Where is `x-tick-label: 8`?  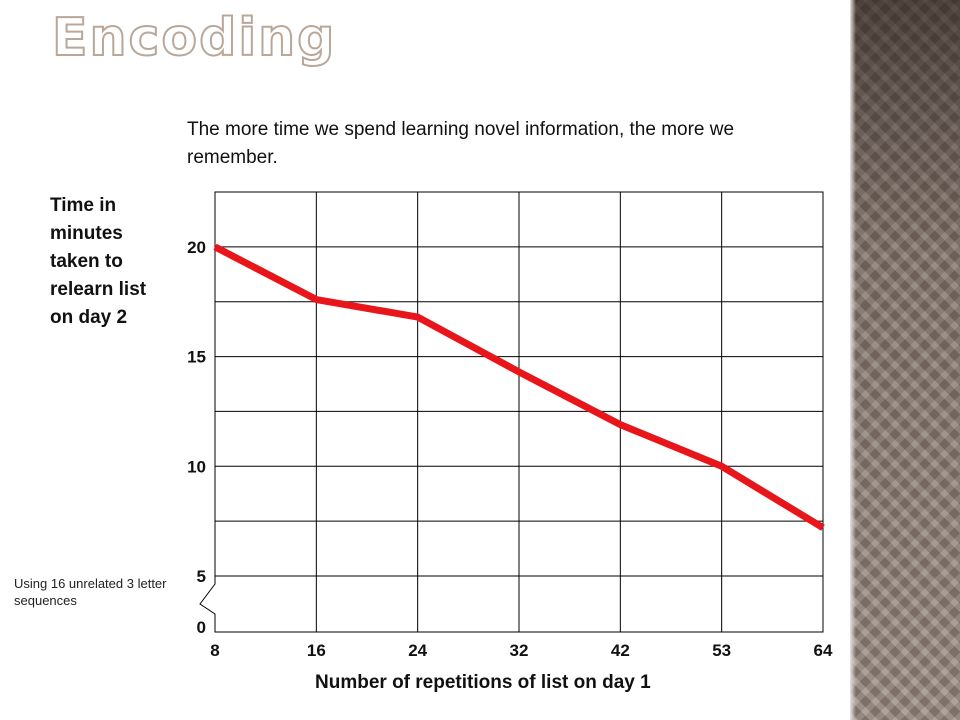
x-tick-label: 8 is located at coordinates (214, 650).